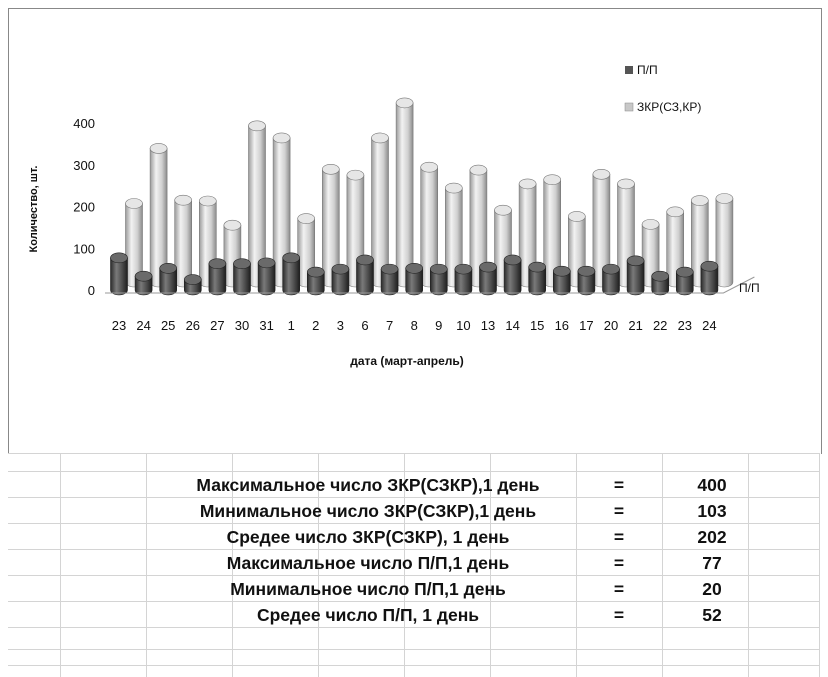  Describe the element at coordinates (629, 107) in the screenshot. I see `legend-swatch-zkr` at that location.